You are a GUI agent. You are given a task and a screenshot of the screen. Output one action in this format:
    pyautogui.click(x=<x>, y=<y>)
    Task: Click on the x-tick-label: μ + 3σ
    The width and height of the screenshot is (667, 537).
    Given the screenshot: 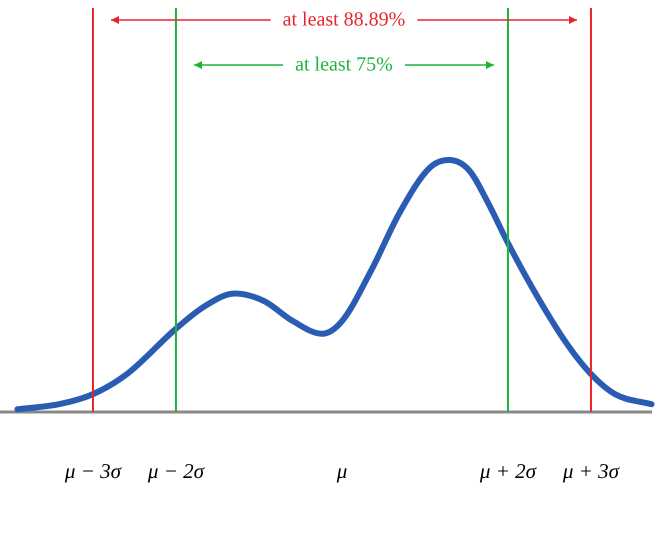 What is the action you would take?
    pyautogui.click(x=591, y=470)
    